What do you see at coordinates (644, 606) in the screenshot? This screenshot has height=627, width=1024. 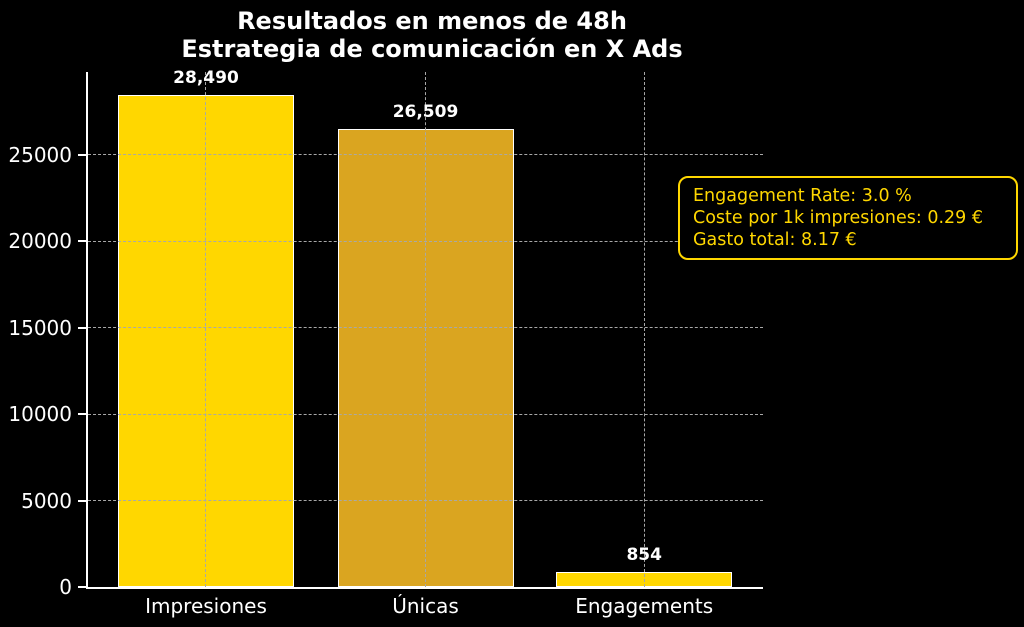 I see `x-tick-label-engagements: Engagements` at bounding box center [644, 606].